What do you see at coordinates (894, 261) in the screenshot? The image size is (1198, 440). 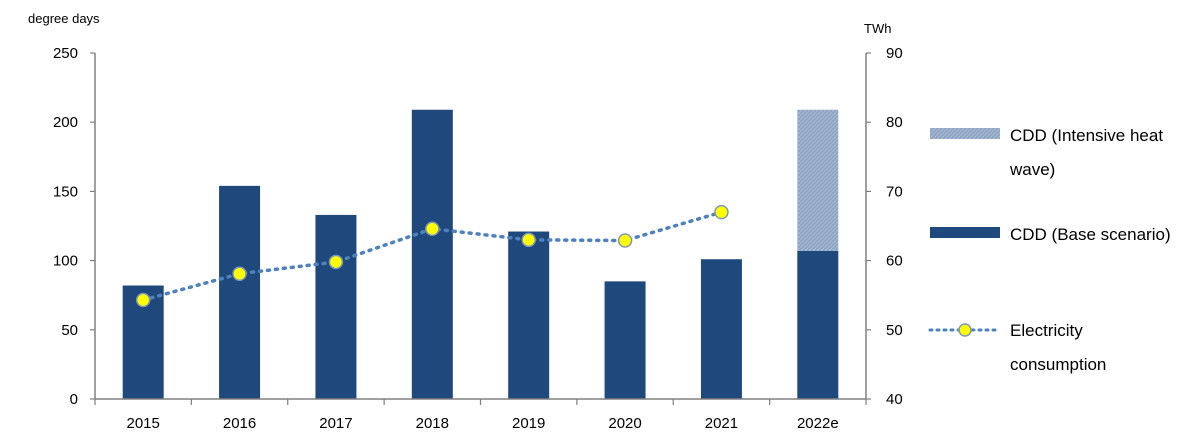 I see `right-tick-label: 60` at bounding box center [894, 261].